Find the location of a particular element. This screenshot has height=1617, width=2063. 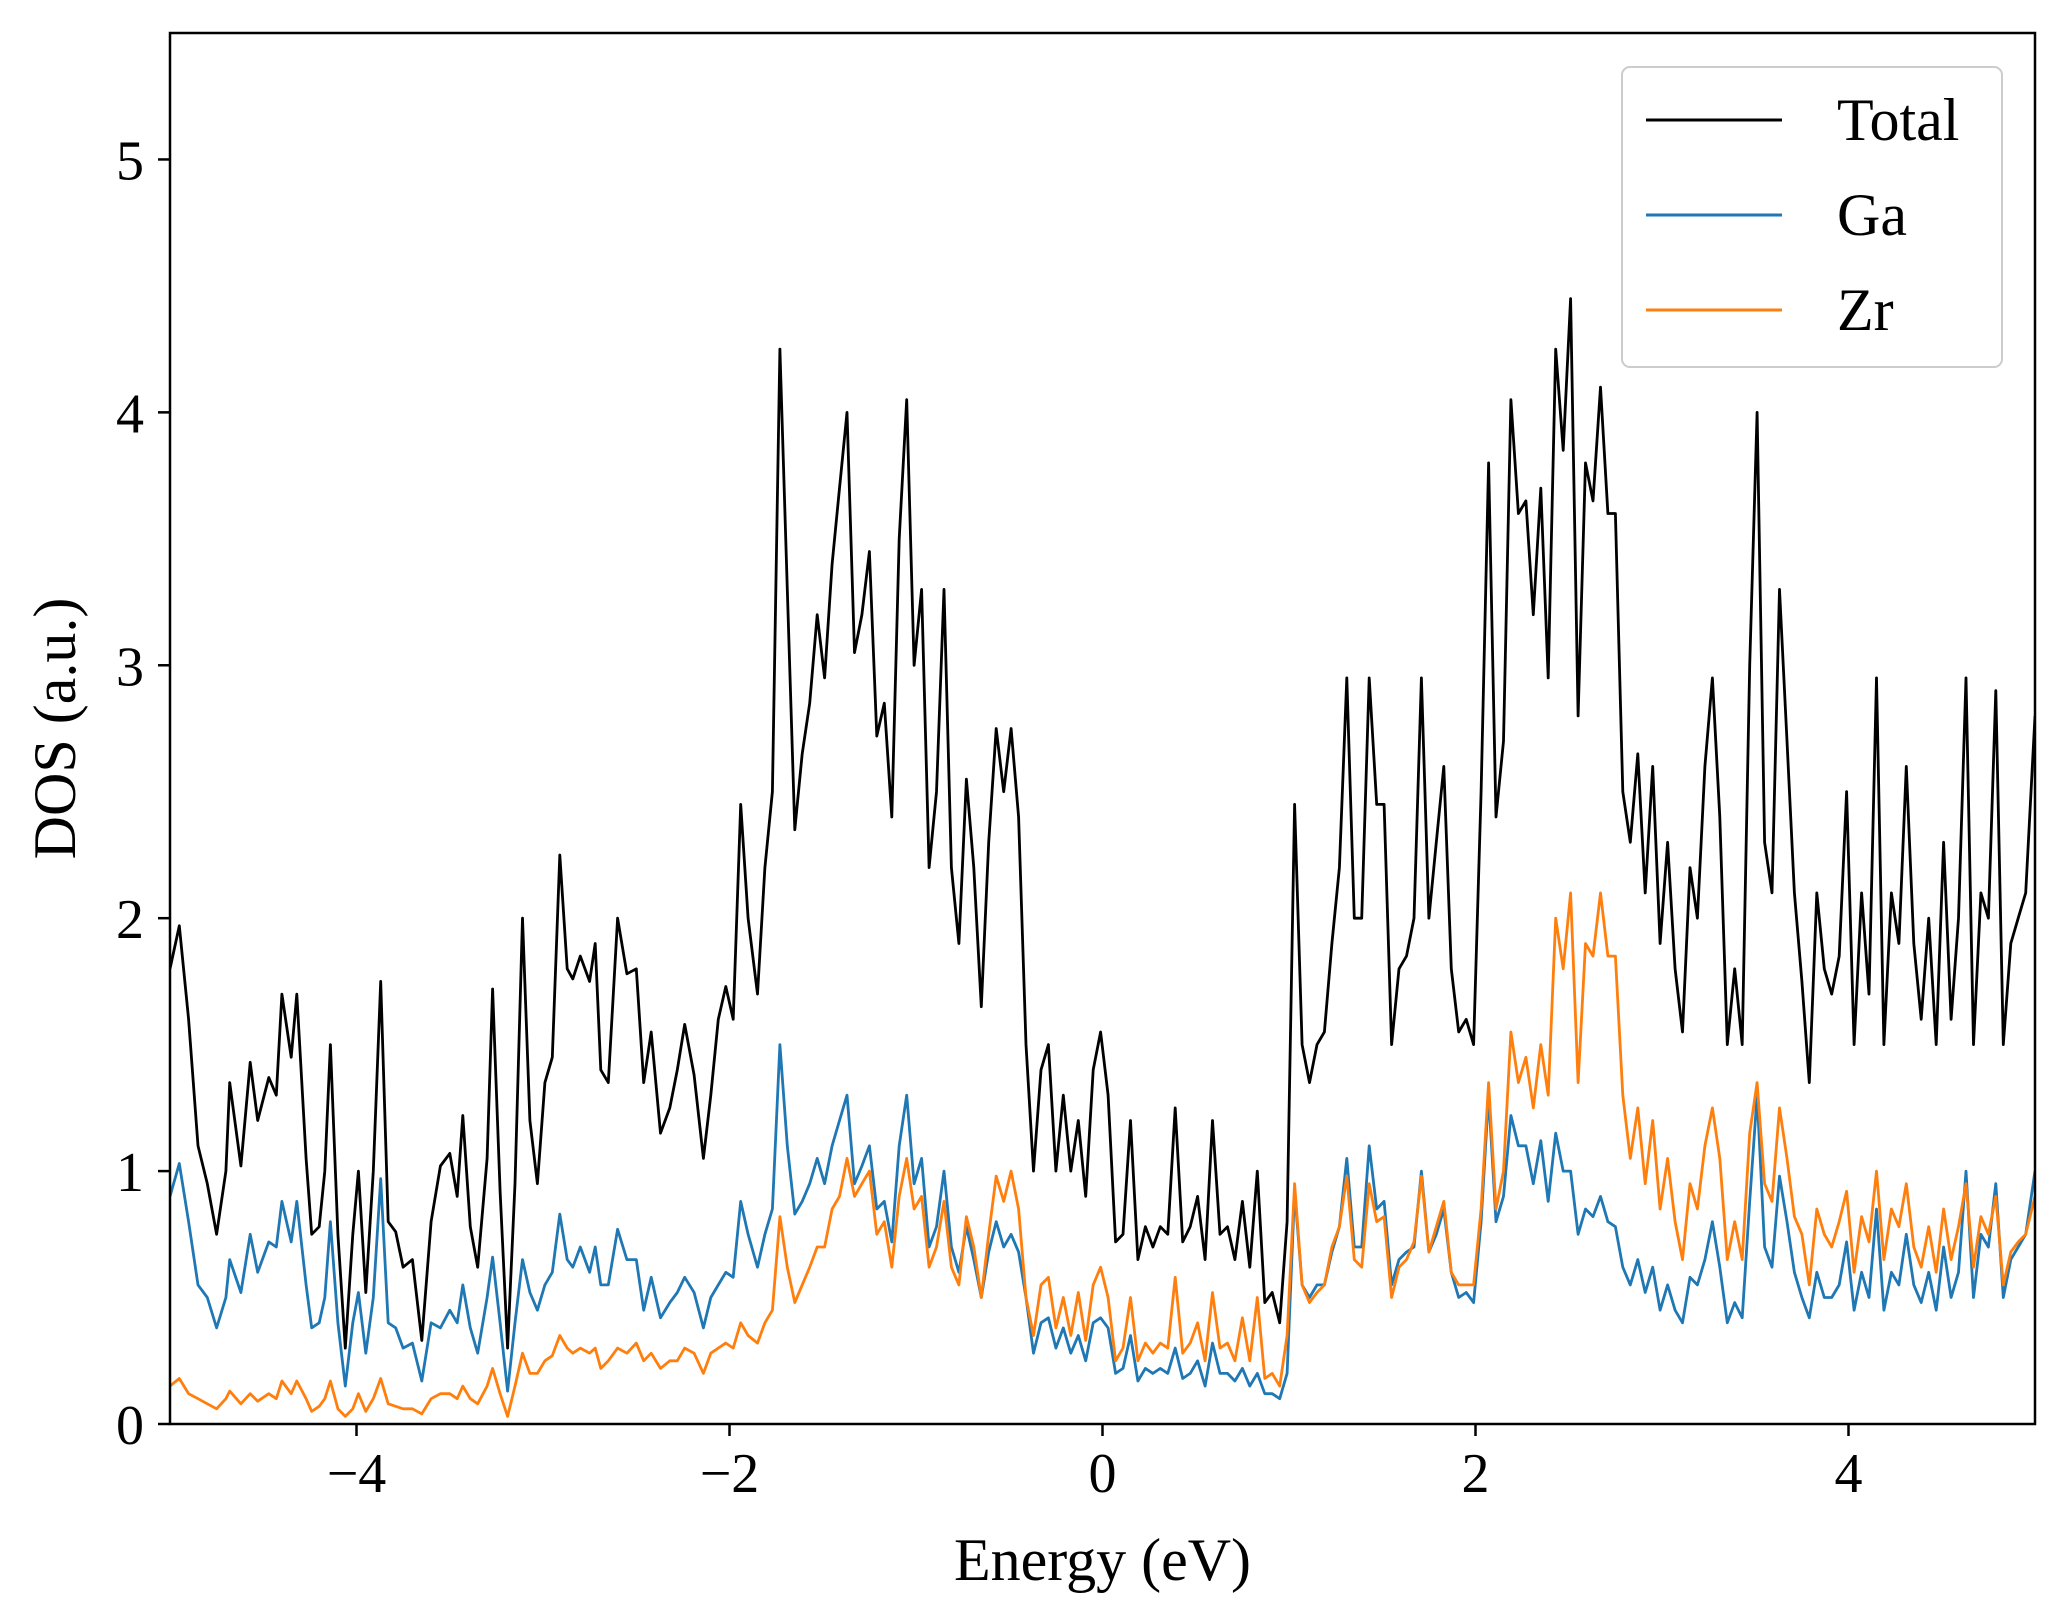

y-tick-label: 0 is located at coordinates (130, 1426).